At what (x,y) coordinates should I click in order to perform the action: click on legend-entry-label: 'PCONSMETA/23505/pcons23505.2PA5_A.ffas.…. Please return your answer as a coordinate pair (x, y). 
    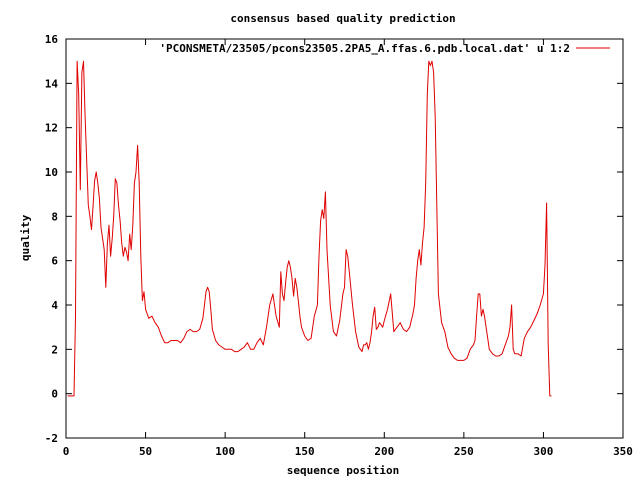
    Looking at the image, I should click on (364, 48).